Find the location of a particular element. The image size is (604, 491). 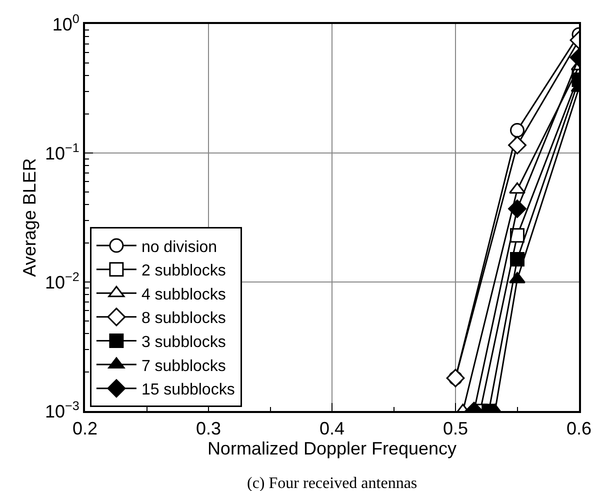

x-tick-label: 0.6 is located at coordinates (579, 428).